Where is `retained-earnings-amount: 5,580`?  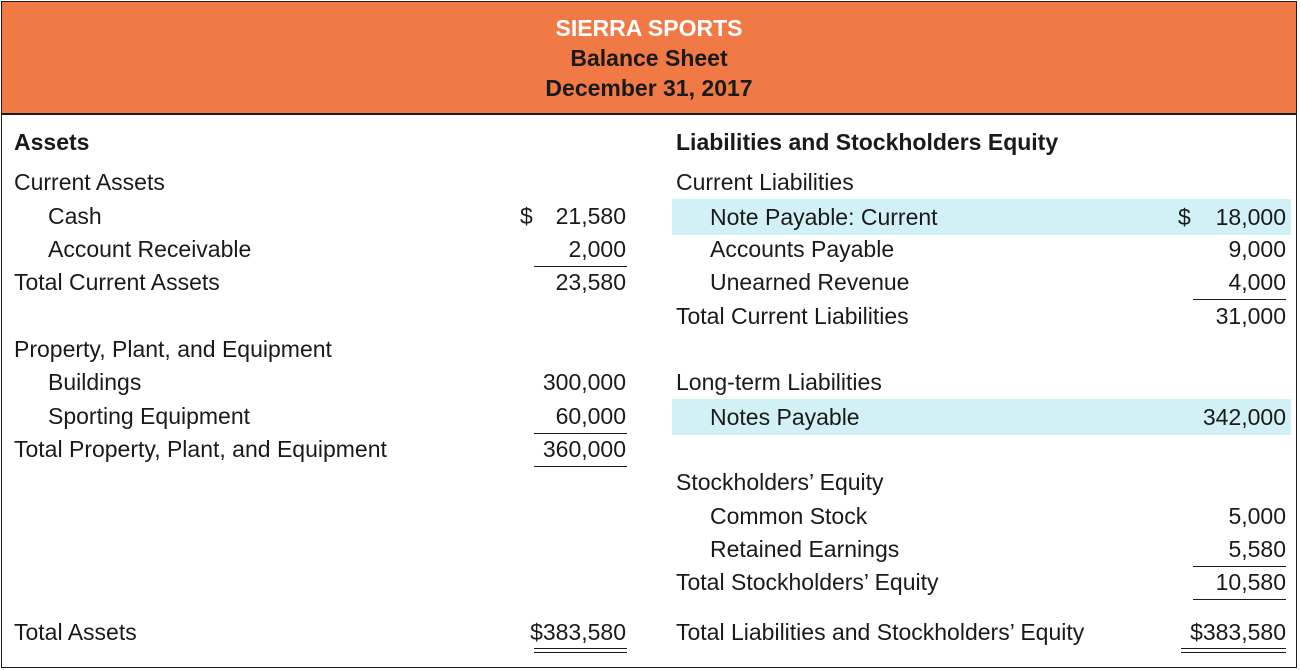 retained-earnings-amount: 5,580 is located at coordinates (1257, 549).